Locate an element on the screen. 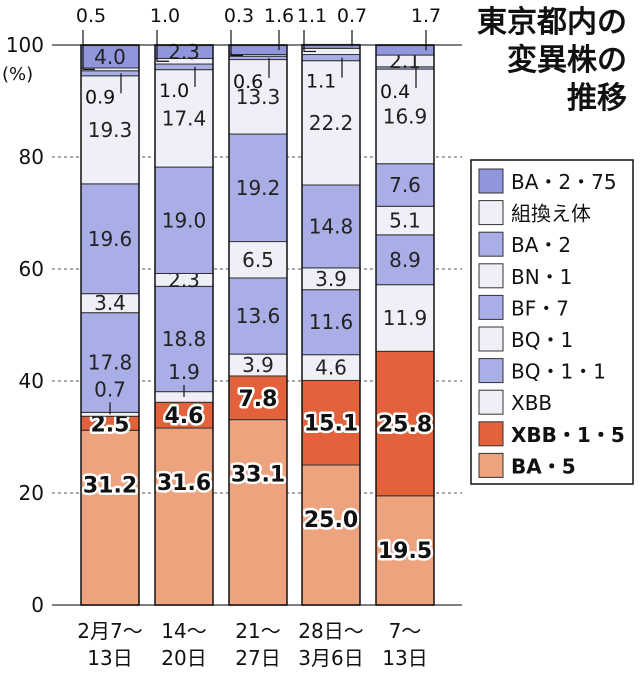  y-tick-40: 40 is located at coordinates (31, 381).